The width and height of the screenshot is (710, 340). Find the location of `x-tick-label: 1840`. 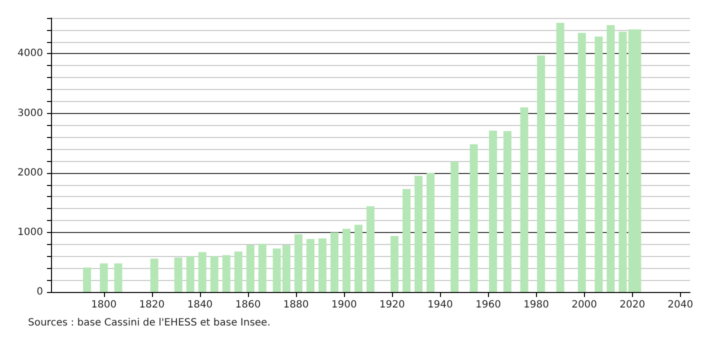

x-tick-label: 1840 is located at coordinates (200, 305).